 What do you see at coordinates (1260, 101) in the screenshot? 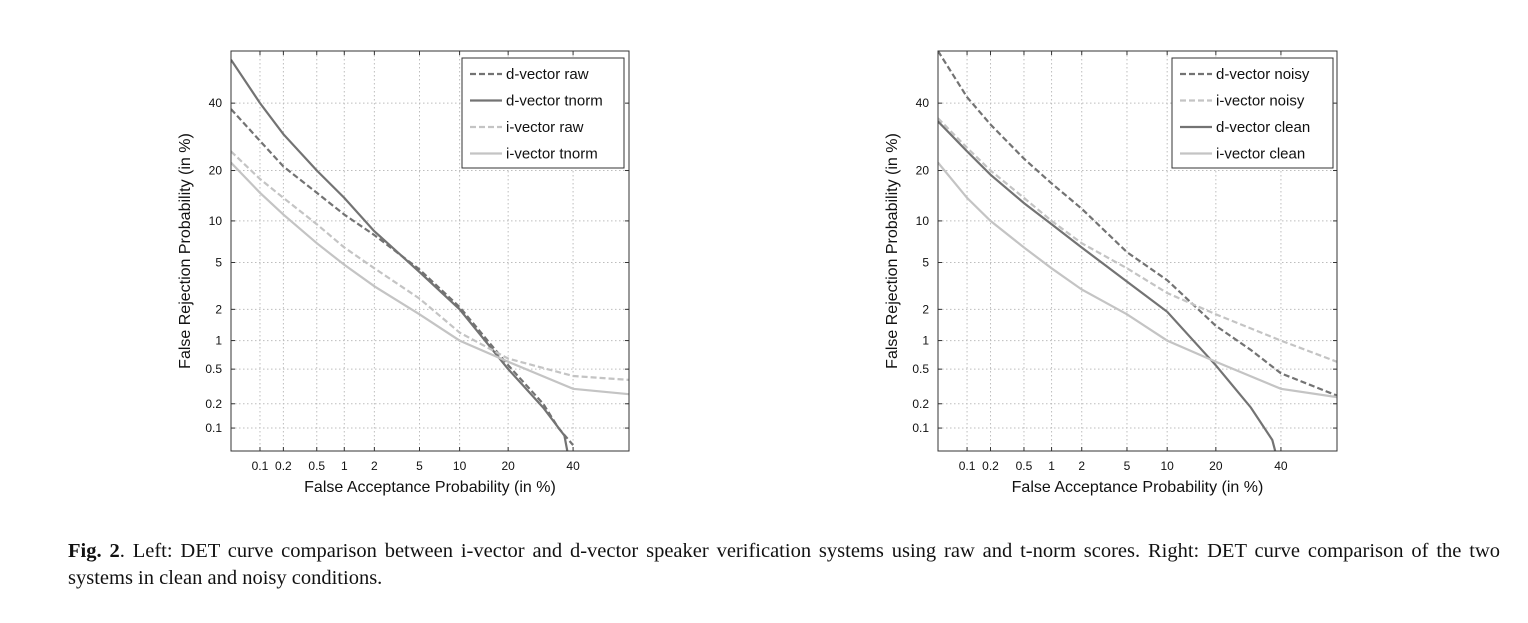
I see `legend-entry: i-vector noisy` at bounding box center [1260, 101].